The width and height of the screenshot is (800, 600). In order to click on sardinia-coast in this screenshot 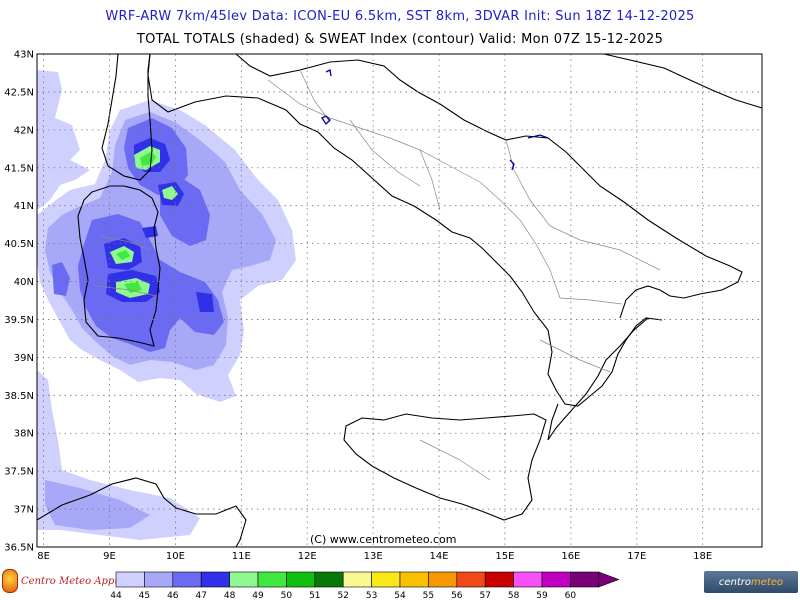, I will do `click(119, 266)`.